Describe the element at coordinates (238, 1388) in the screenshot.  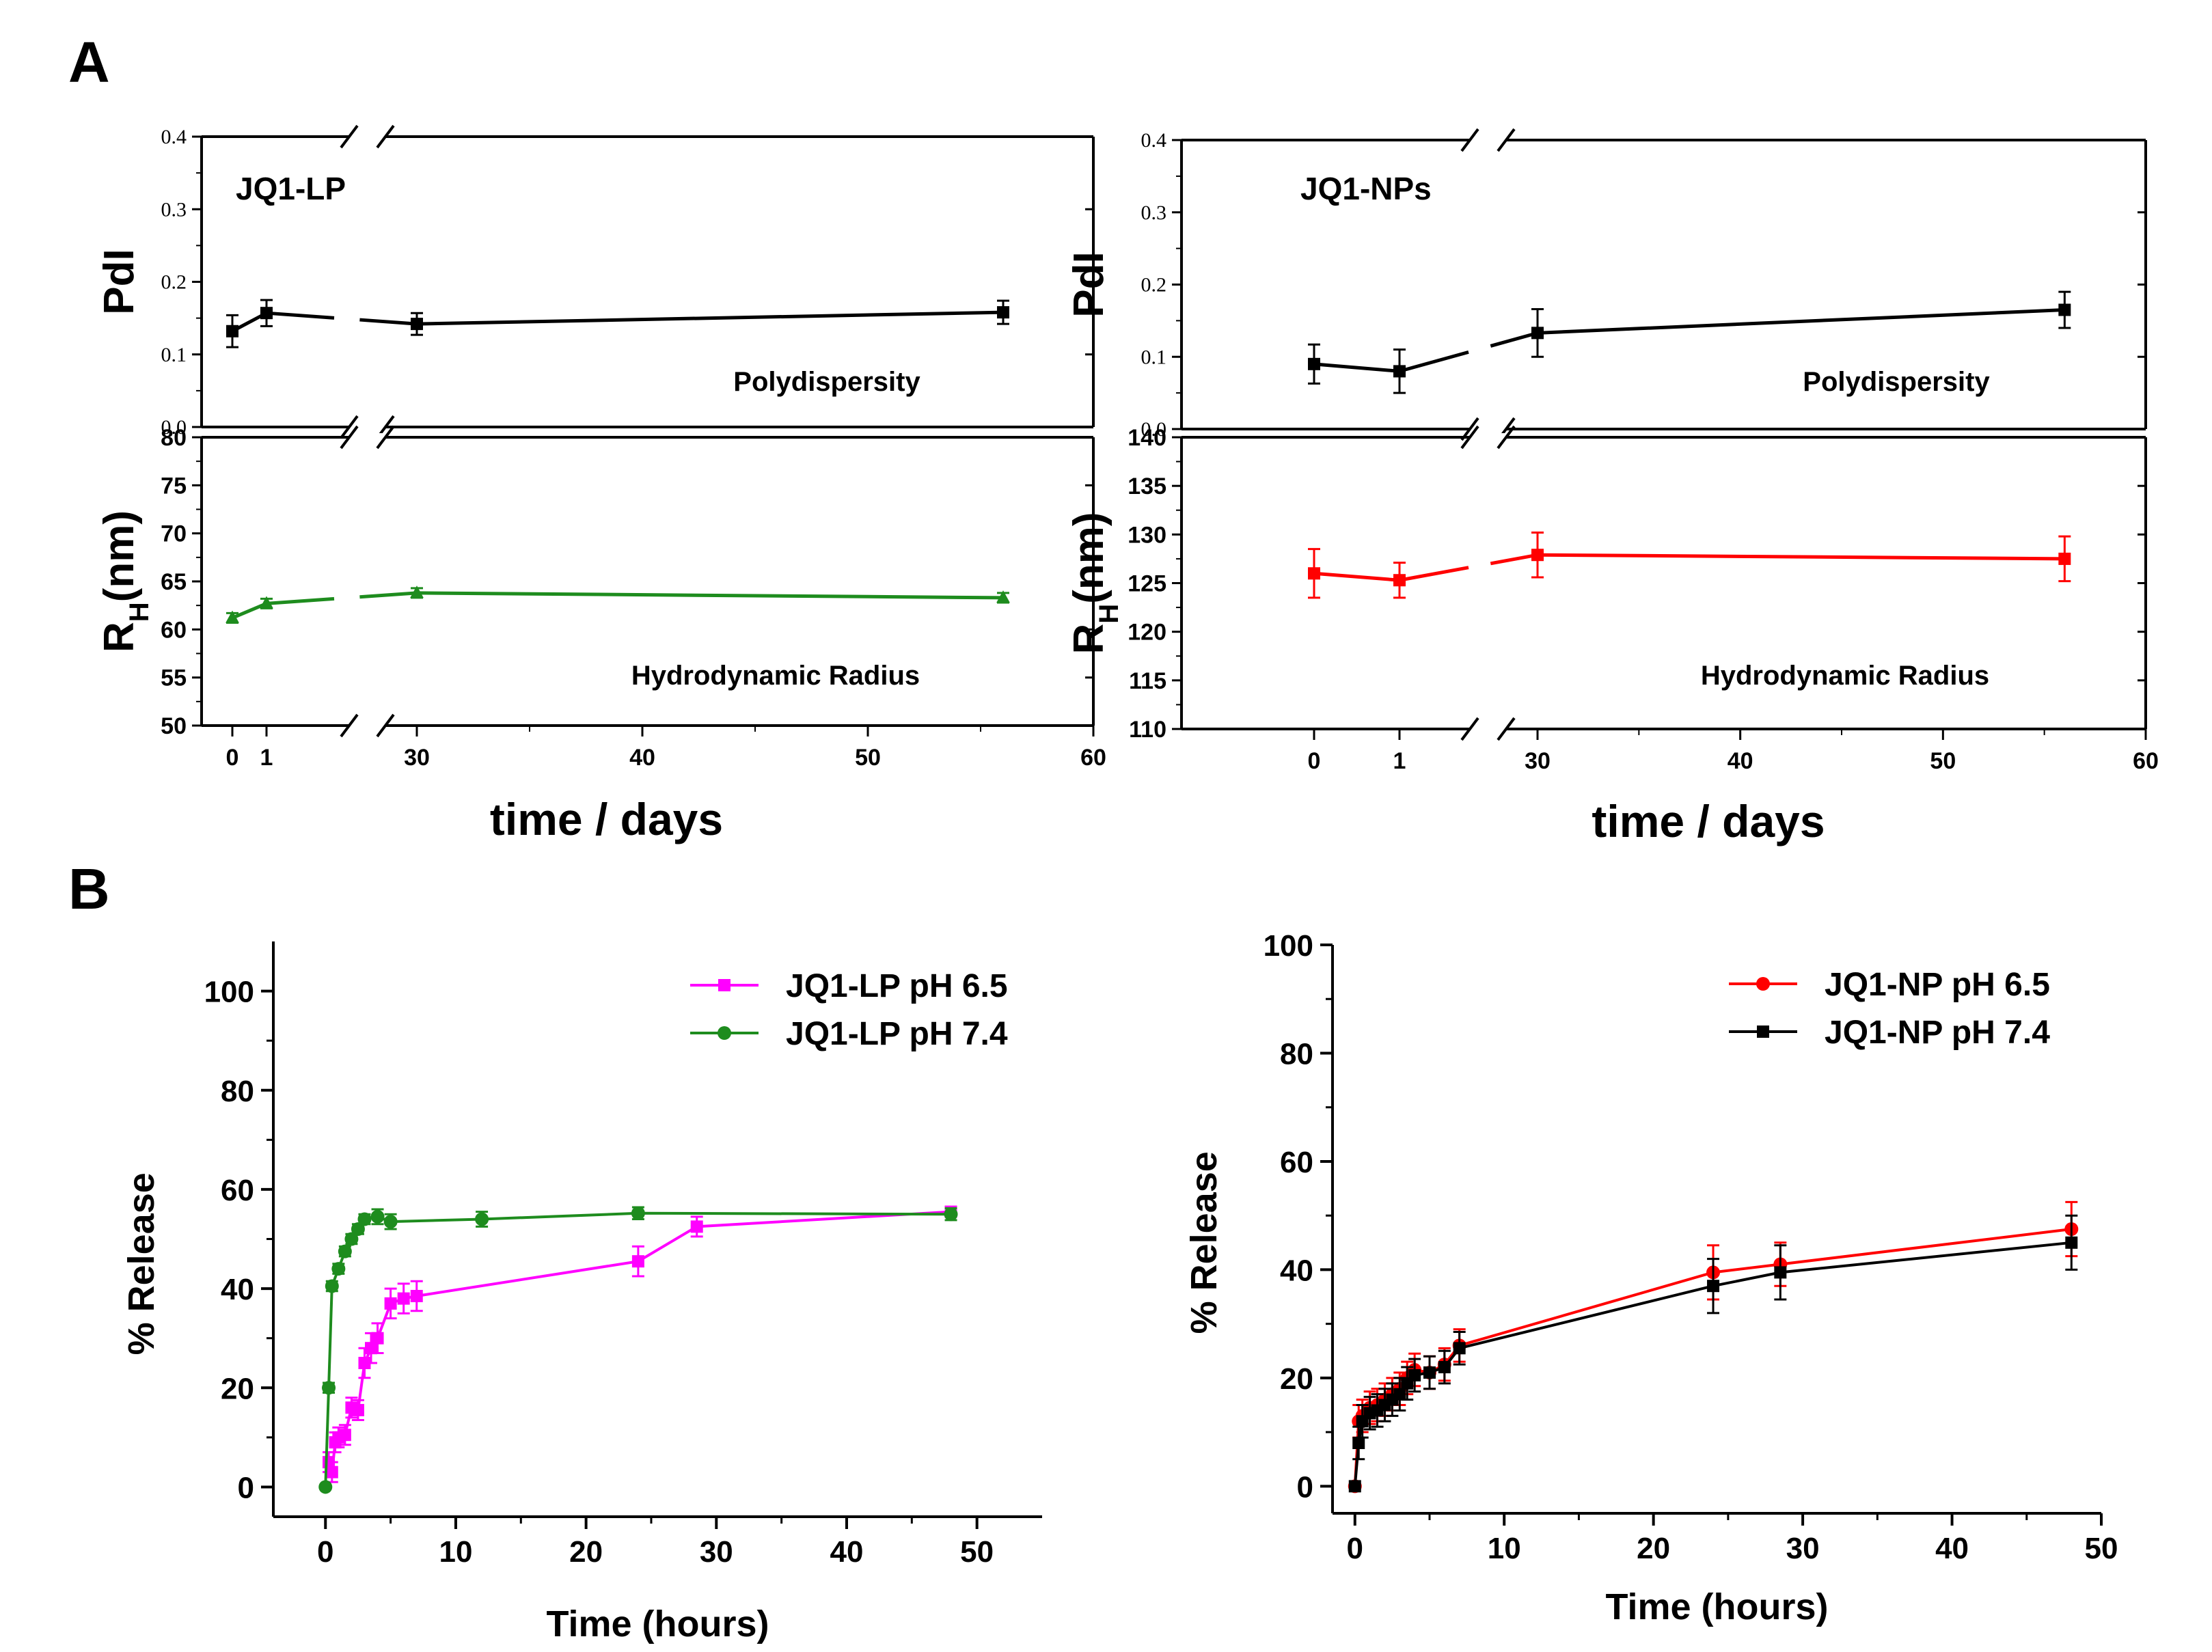
I see `y-tick-label: 20` at that location.